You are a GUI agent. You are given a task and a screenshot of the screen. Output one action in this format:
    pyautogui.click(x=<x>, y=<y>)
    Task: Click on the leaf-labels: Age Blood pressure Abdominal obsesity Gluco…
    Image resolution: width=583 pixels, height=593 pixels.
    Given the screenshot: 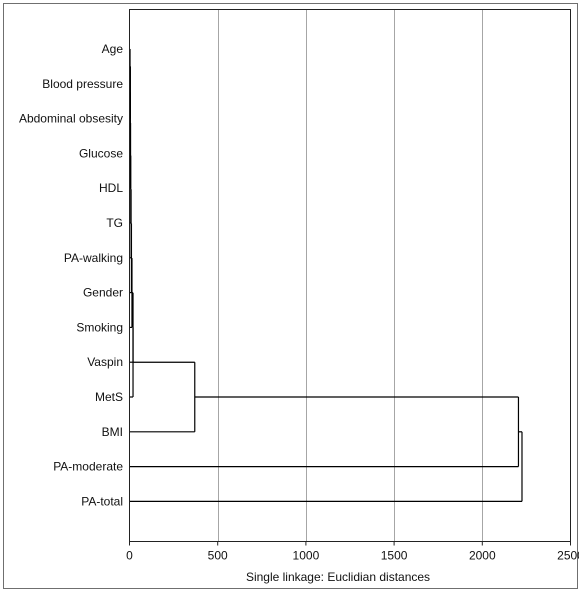 What is the action you would take?
    pyautogui.click(x=71, y=275)
    